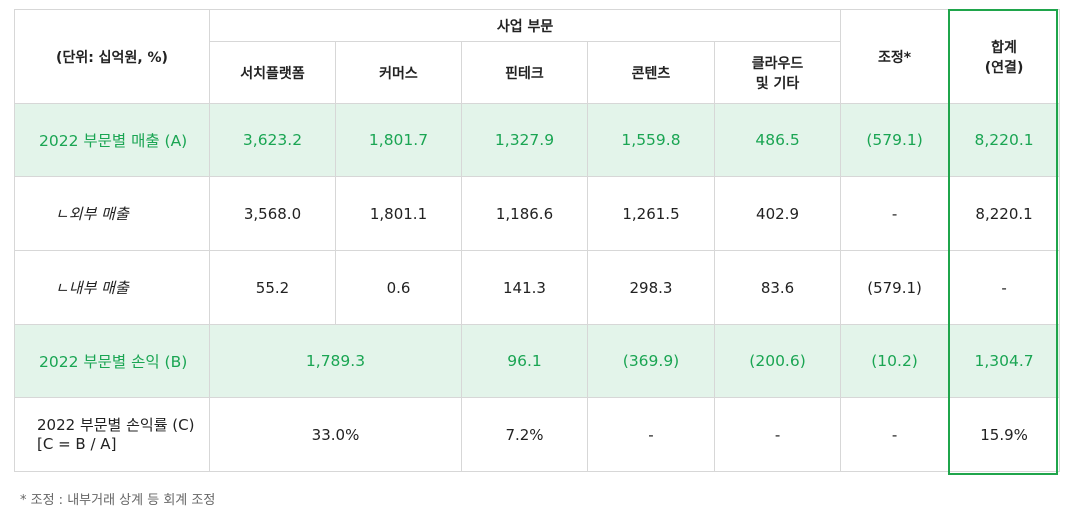 The width and height of the screenshot is (1073, 509). What do you see at coordinates (272, 213) in the screenshot?
I see `table-cell: 3,568.0` at bounding box center [272, 213].